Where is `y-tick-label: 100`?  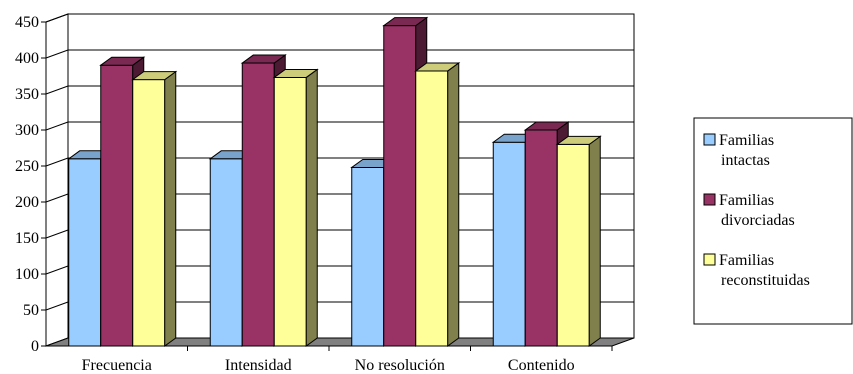
y-tick-label: 100 is located at coordinates (27, 274).